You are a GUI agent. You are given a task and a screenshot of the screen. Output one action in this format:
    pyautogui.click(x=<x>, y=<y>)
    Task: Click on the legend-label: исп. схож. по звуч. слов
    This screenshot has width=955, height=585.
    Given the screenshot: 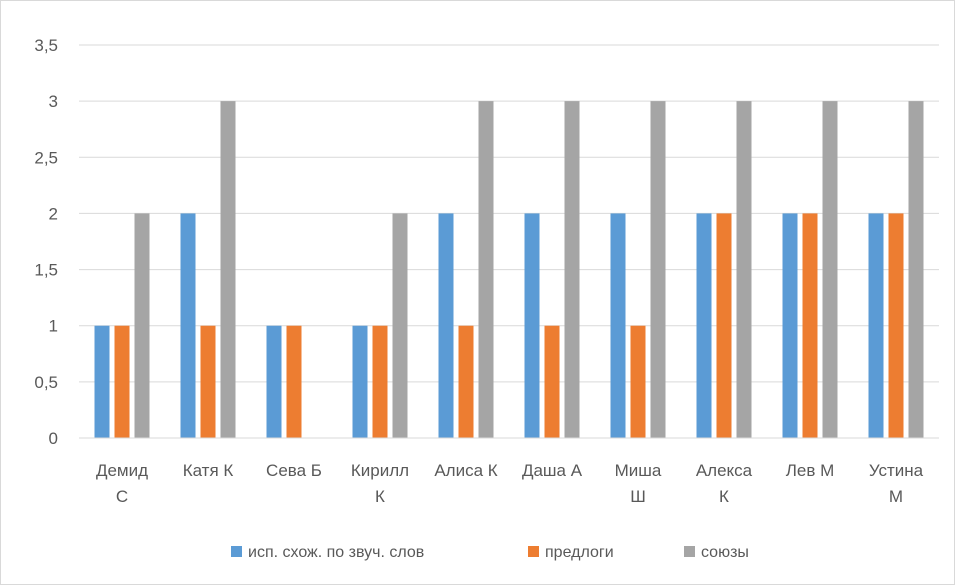 What is the action you would take?
    pyautogui.click(x=336, y=552)
    